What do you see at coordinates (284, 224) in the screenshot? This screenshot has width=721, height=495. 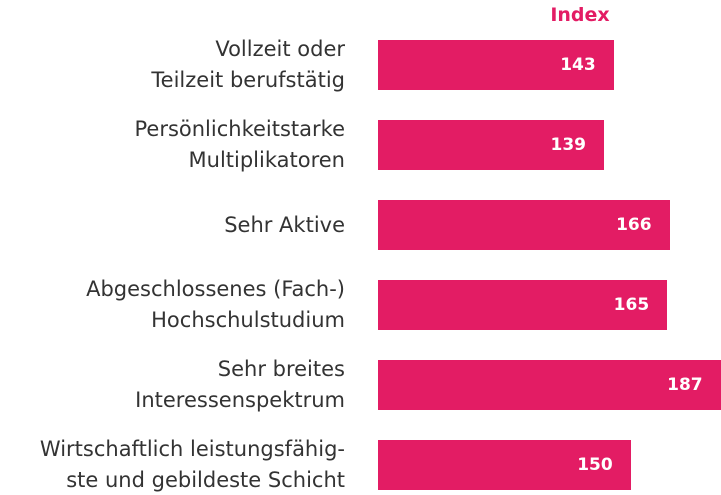 I see `category-label: Sehr Aktive` at bounding box center [284, 224].